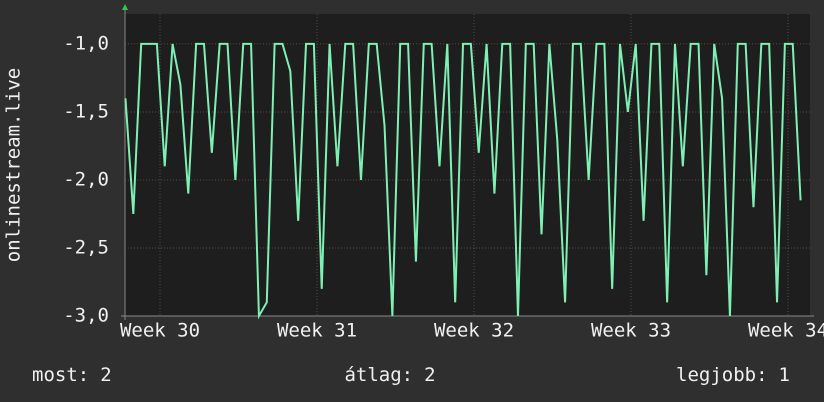 The width and height of the screenshot is (824, 402). Describe the element at coordinates (60, 375) in the screenshot. I see `stat-label: most:` at that location.